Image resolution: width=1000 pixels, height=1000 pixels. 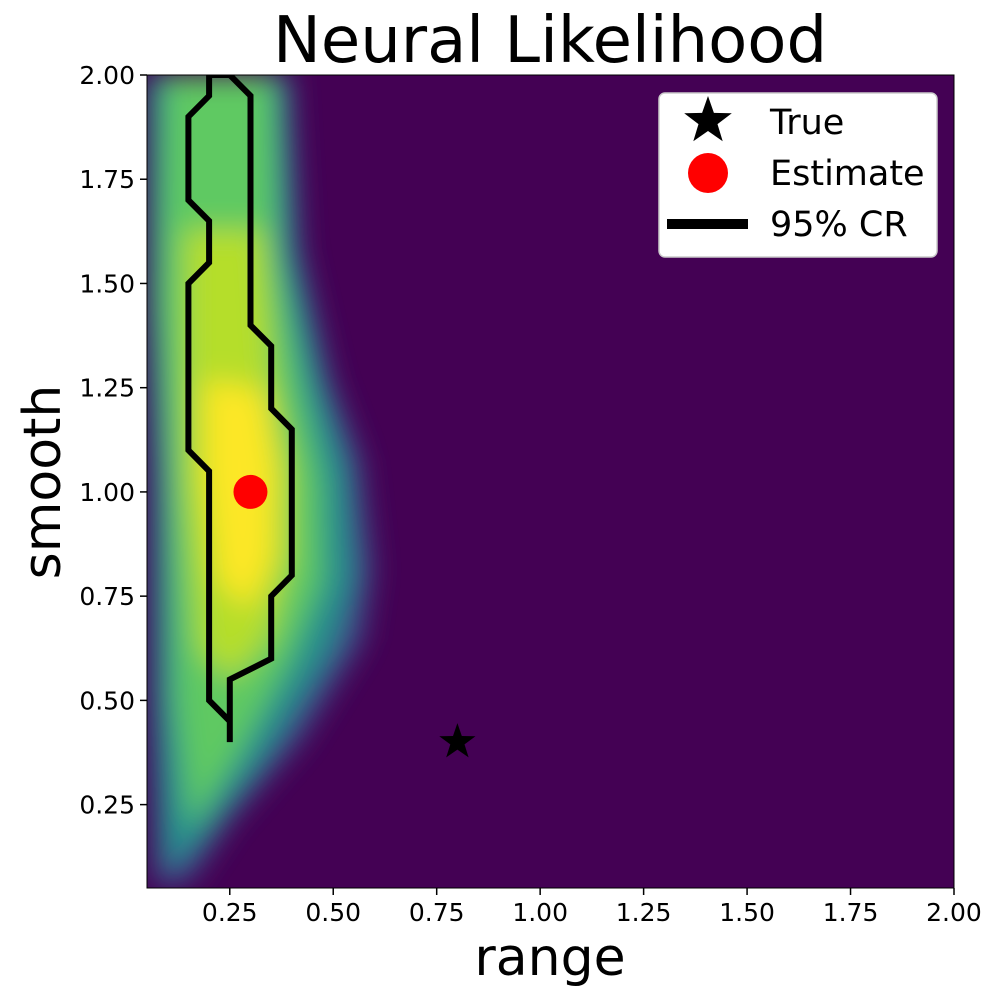 I want to click on legend-star-shape, so click(x=708, y=119).